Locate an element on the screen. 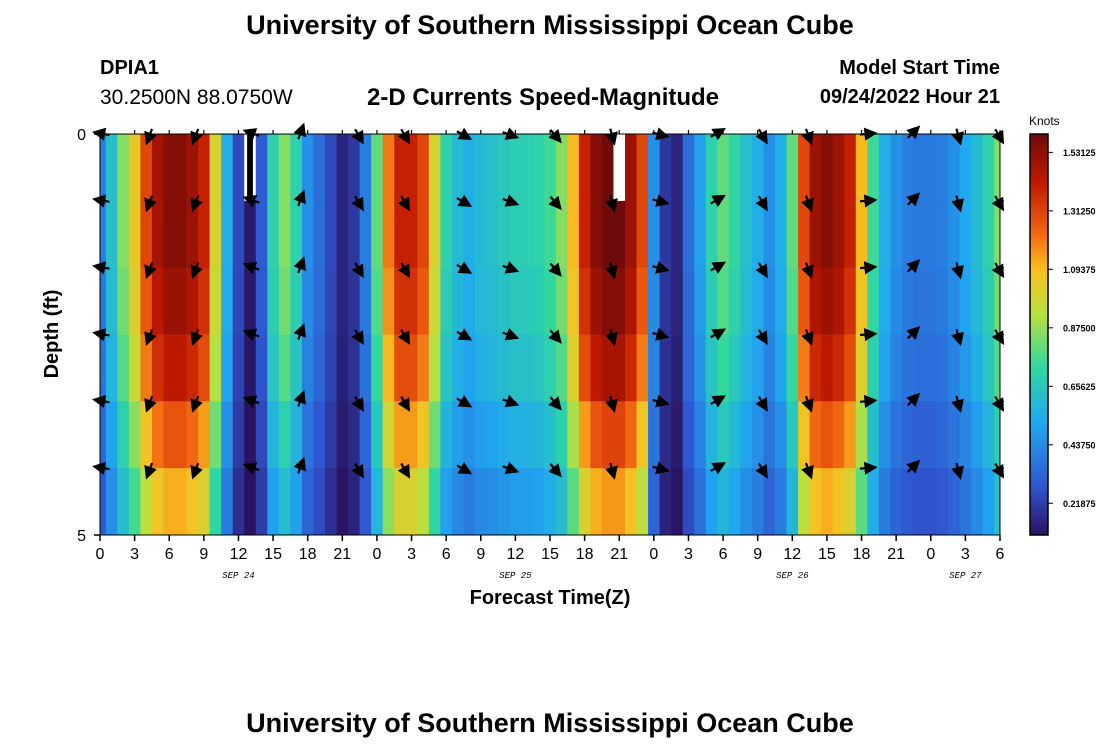  colorbar-gradient is located at coordinates (1039, 334).